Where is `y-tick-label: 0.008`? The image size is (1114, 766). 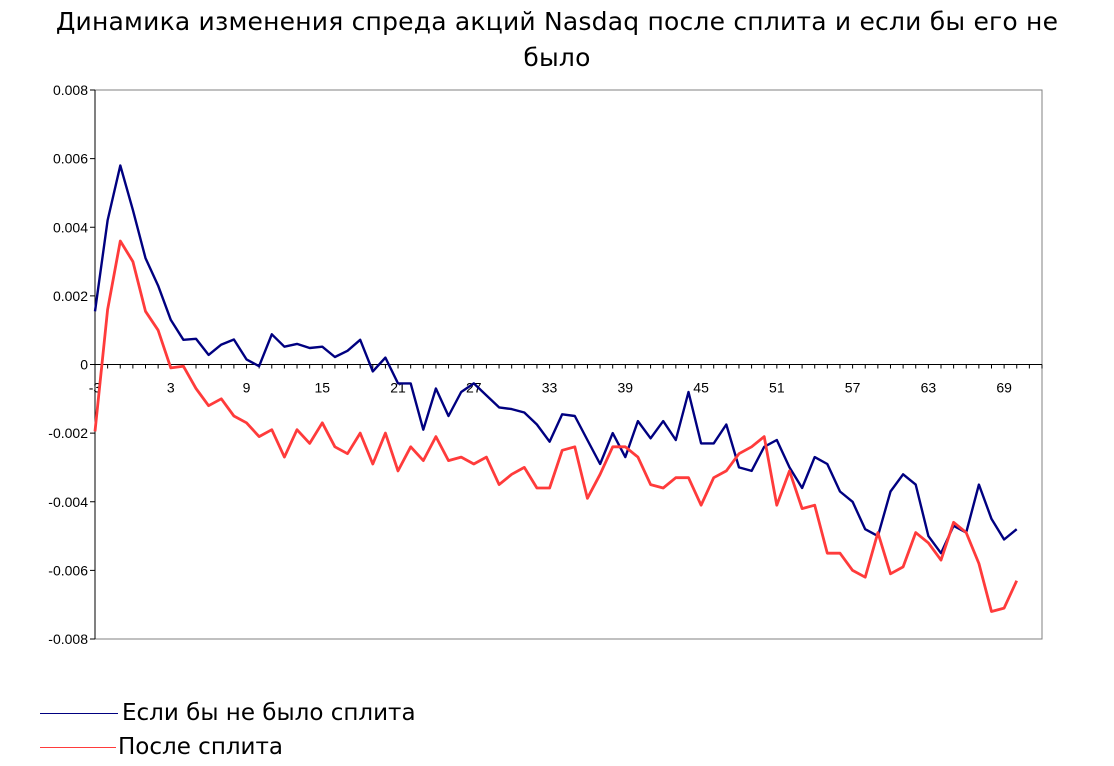 y-tick-label: 0.008 is located at coordinates (70, 90).